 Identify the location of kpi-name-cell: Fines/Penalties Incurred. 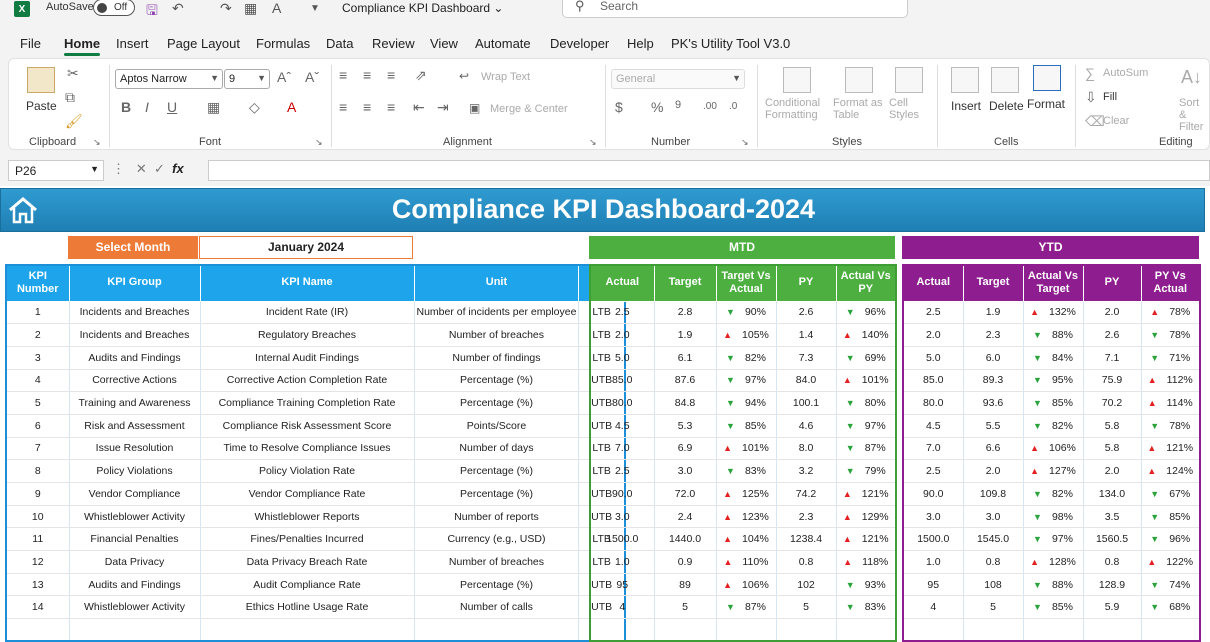
(307, 539).